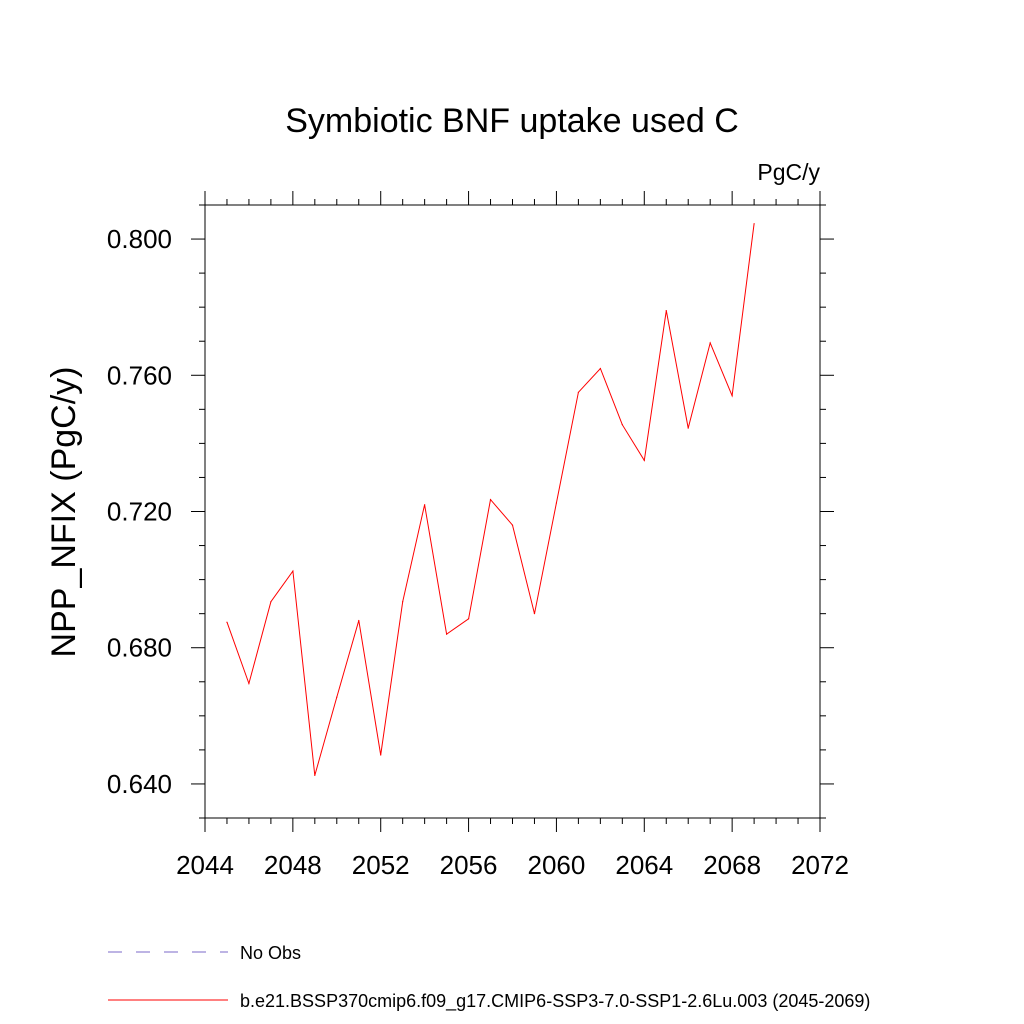  What do you see at coordinates (139, 784) in the screenshot?
I see `y-tick-label: 0.640` at bounding box center [139, 784].